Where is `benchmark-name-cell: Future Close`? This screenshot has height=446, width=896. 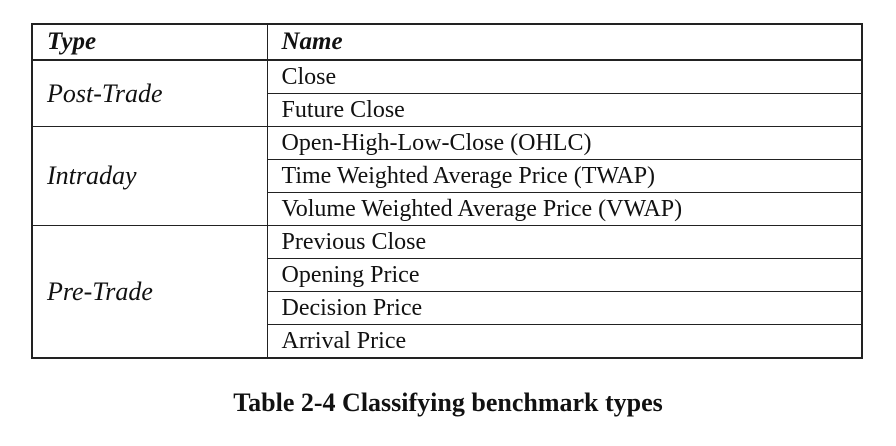
benchmark-name-cell: Future Close is located at coordinates (564, 110).